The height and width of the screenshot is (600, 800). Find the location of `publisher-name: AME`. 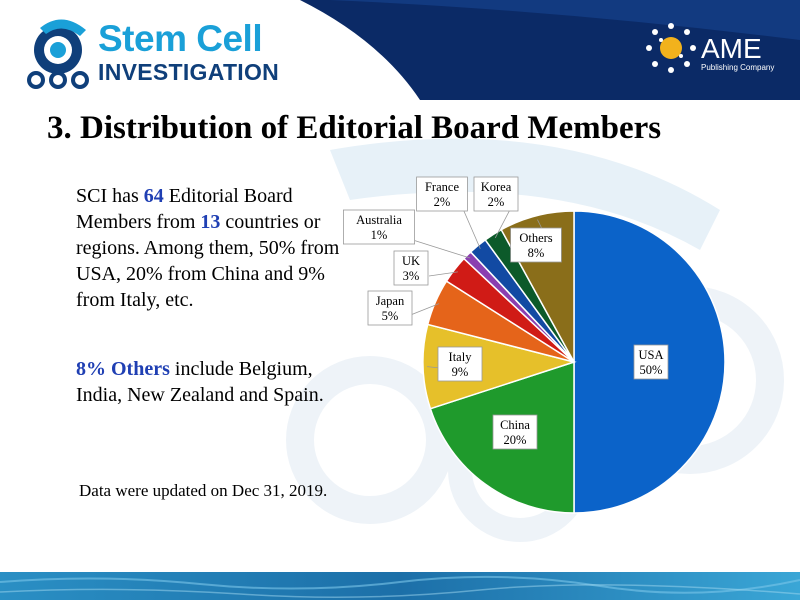

publisher-name: AME is located at coordinates (731, 48).